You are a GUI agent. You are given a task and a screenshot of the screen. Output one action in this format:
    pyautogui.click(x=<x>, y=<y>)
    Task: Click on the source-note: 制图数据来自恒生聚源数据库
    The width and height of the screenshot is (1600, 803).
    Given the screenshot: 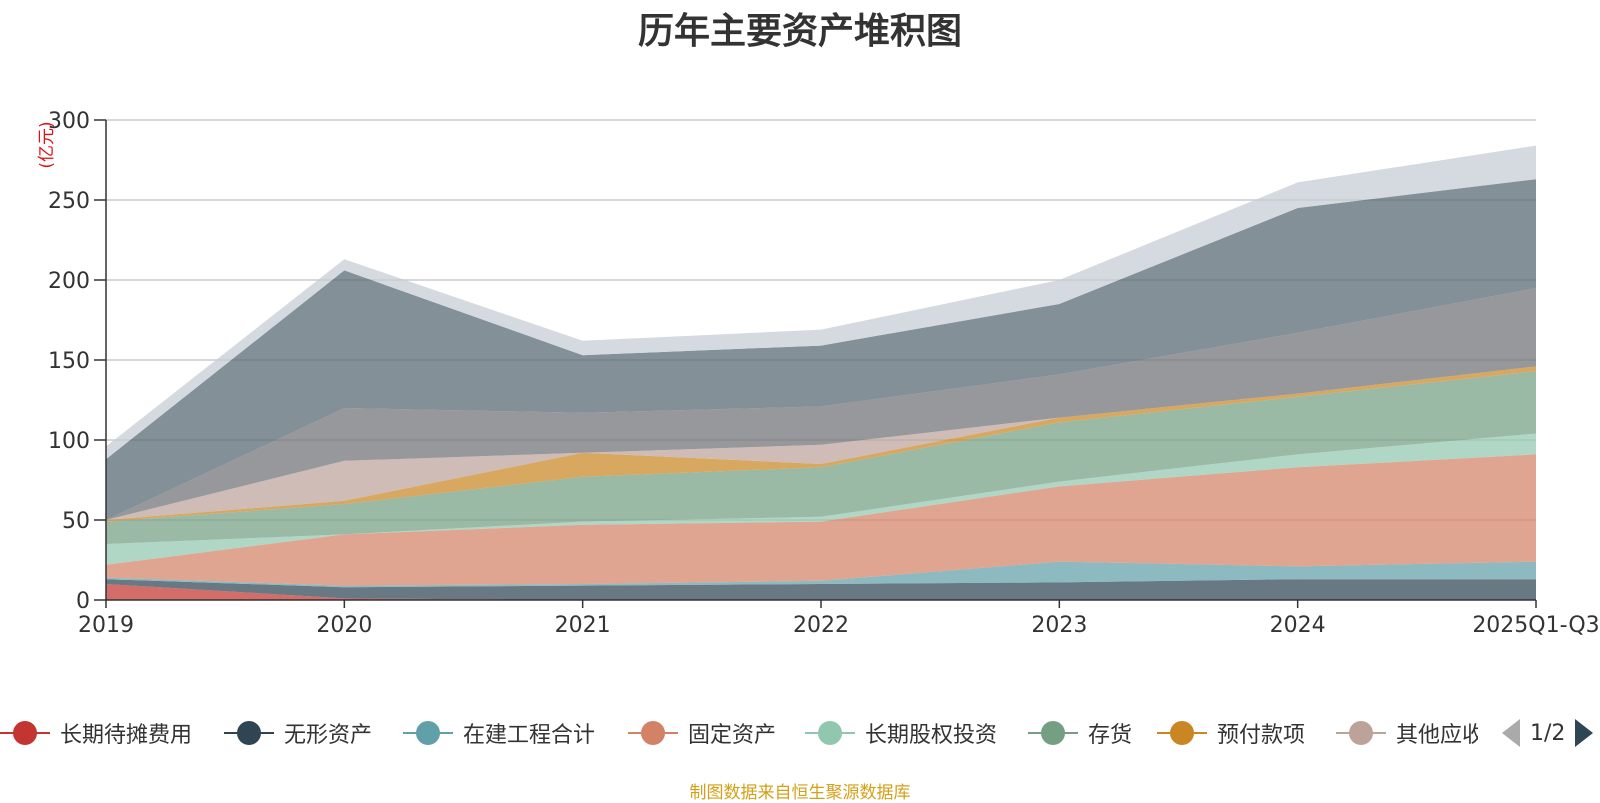 What is the action you would take?
    pyautogui.click(x=800, y=793)
    